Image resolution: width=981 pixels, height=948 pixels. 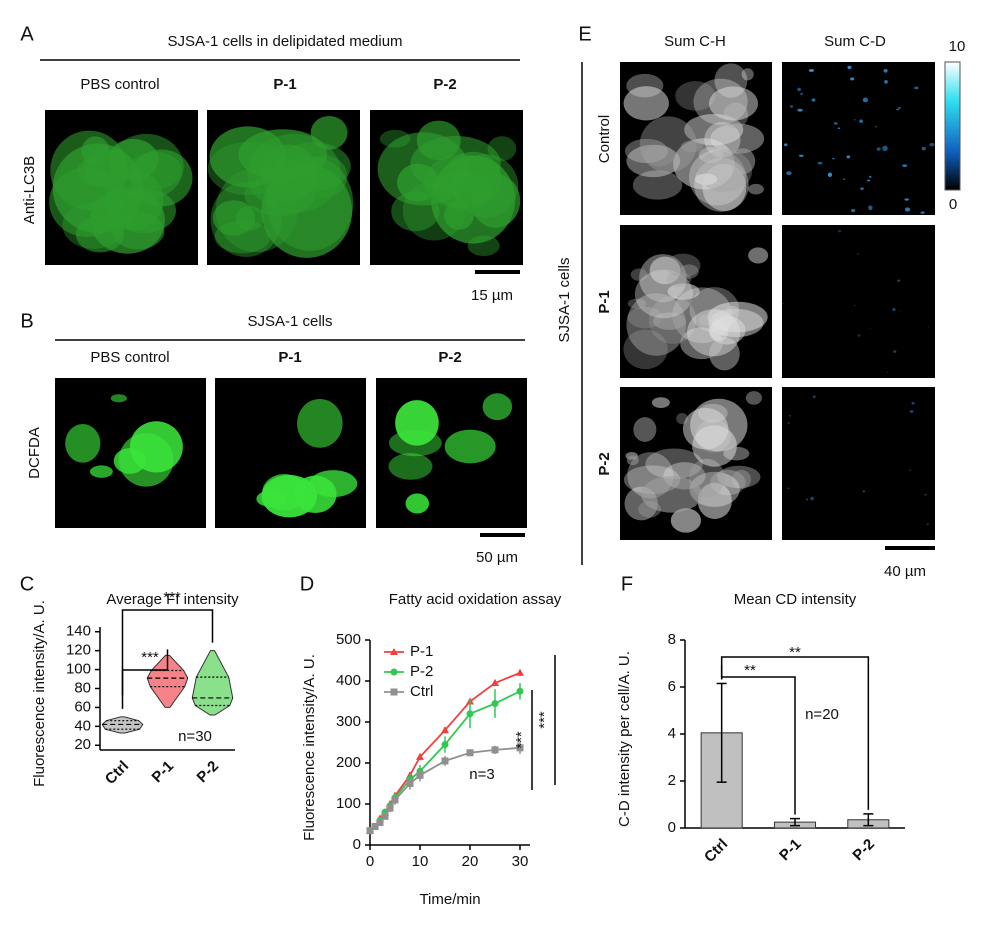 What do you see at coordinates (82, 725) in the screenshot?
I see `y-tick-label: 40` at bounding box center [82, 725].